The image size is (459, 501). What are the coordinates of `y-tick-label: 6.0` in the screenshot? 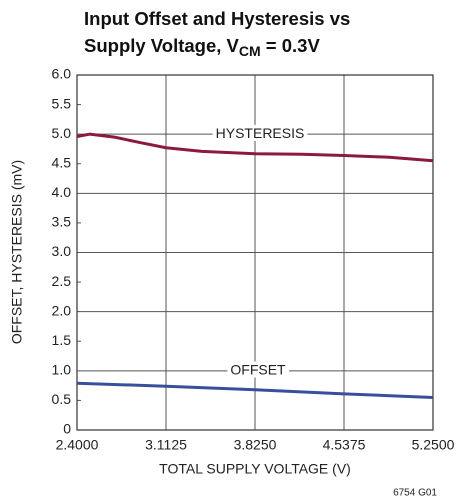 It's located at (62, 74).